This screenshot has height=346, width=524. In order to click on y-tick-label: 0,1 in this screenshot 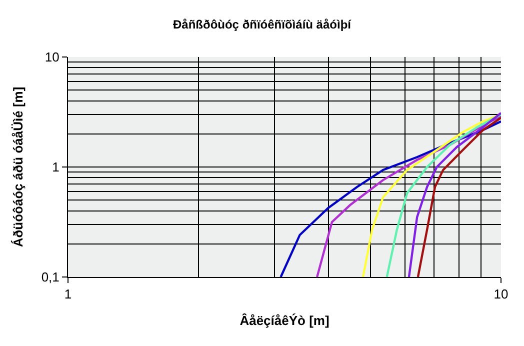, I will do `click(50, 277)`.